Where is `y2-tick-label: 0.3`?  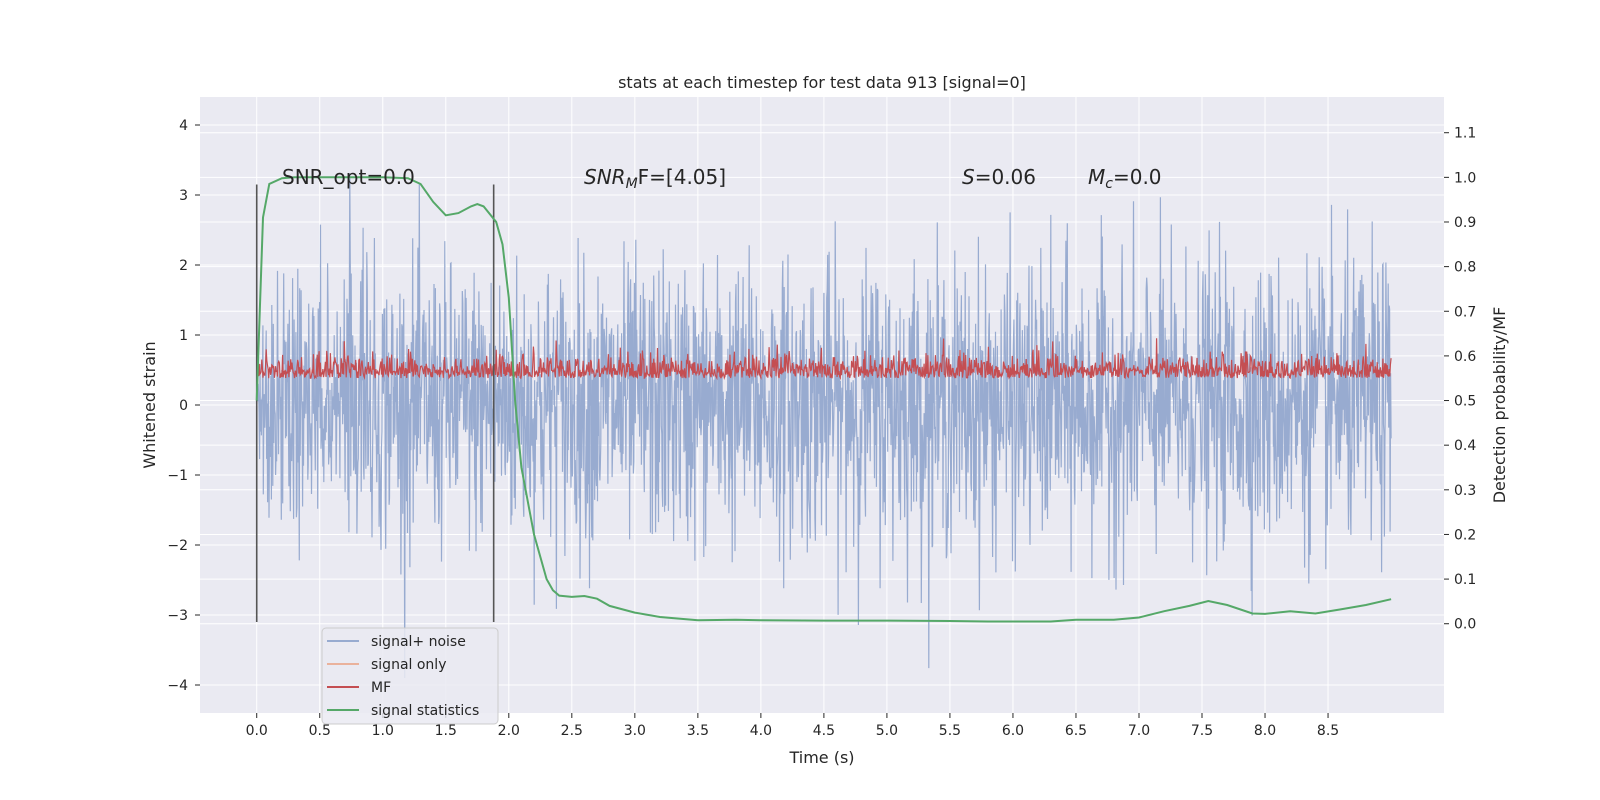 y2-tick-label: 0.3 is located at coordinates (1465, 491).